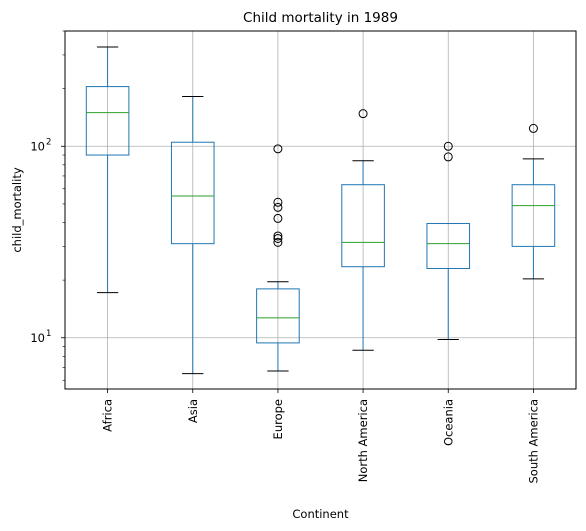  I want to click on x-tick-label: North America, so click(363, 440).